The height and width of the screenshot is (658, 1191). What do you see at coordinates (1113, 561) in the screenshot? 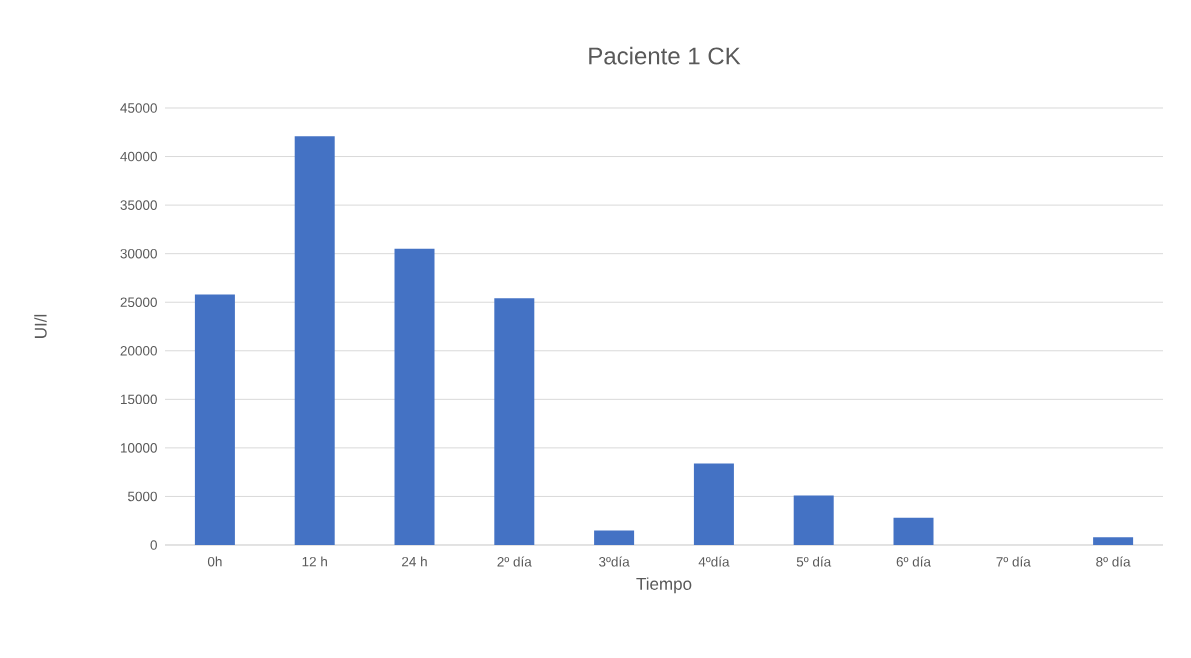
I see `x-tick-label: 8º día` at bounding box center [1113, 561].